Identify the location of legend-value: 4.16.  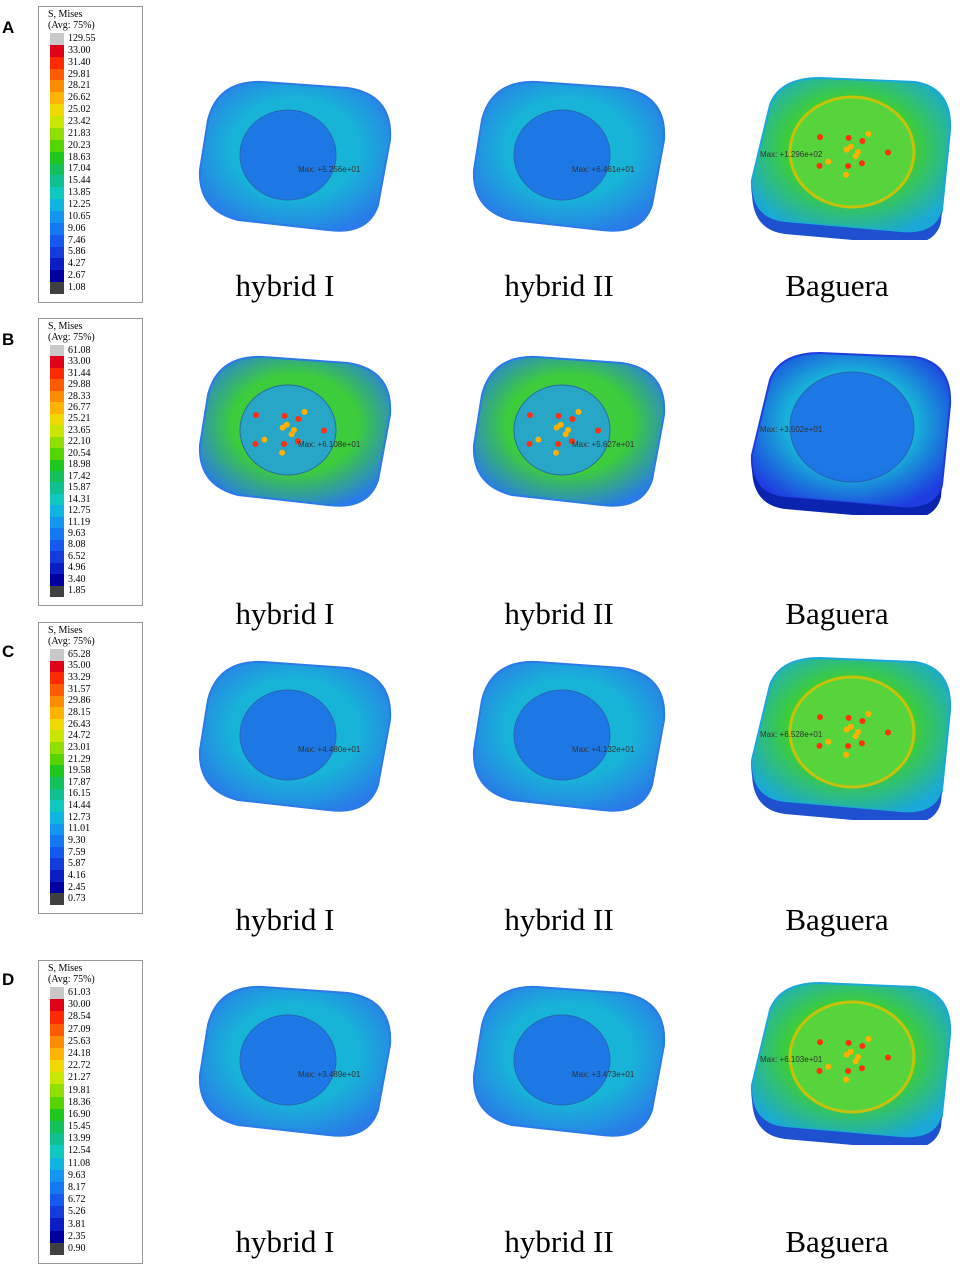
(77, 875).